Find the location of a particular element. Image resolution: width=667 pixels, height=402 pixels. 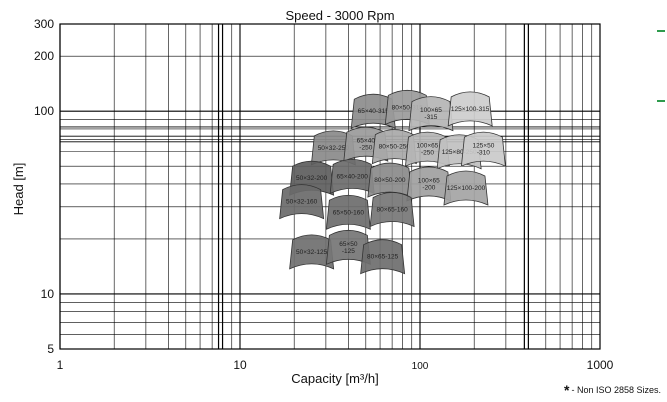

y-tick-label: 300 is located at coordinates (44, 24).